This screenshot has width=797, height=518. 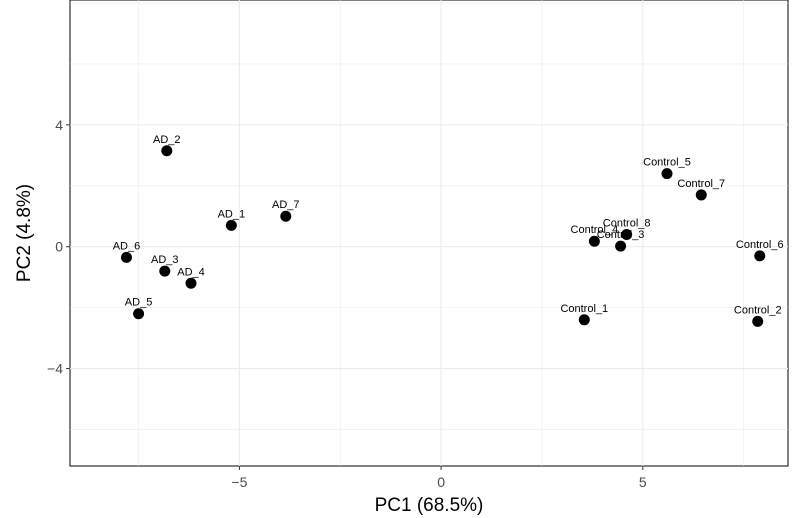 What do you see at coordinates (429, 505) in the screenshot?
I see `x-axis-title: PC1 (68.5%)` at bounding box center [429, 505].